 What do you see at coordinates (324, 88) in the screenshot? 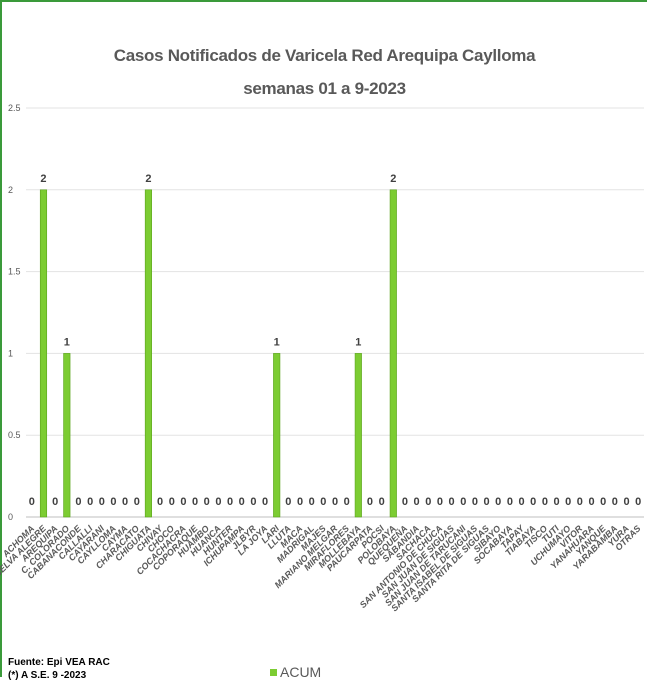
I see `chart-subtitle: semanas 01 a 9-2023` at bounding box center [324, 88].